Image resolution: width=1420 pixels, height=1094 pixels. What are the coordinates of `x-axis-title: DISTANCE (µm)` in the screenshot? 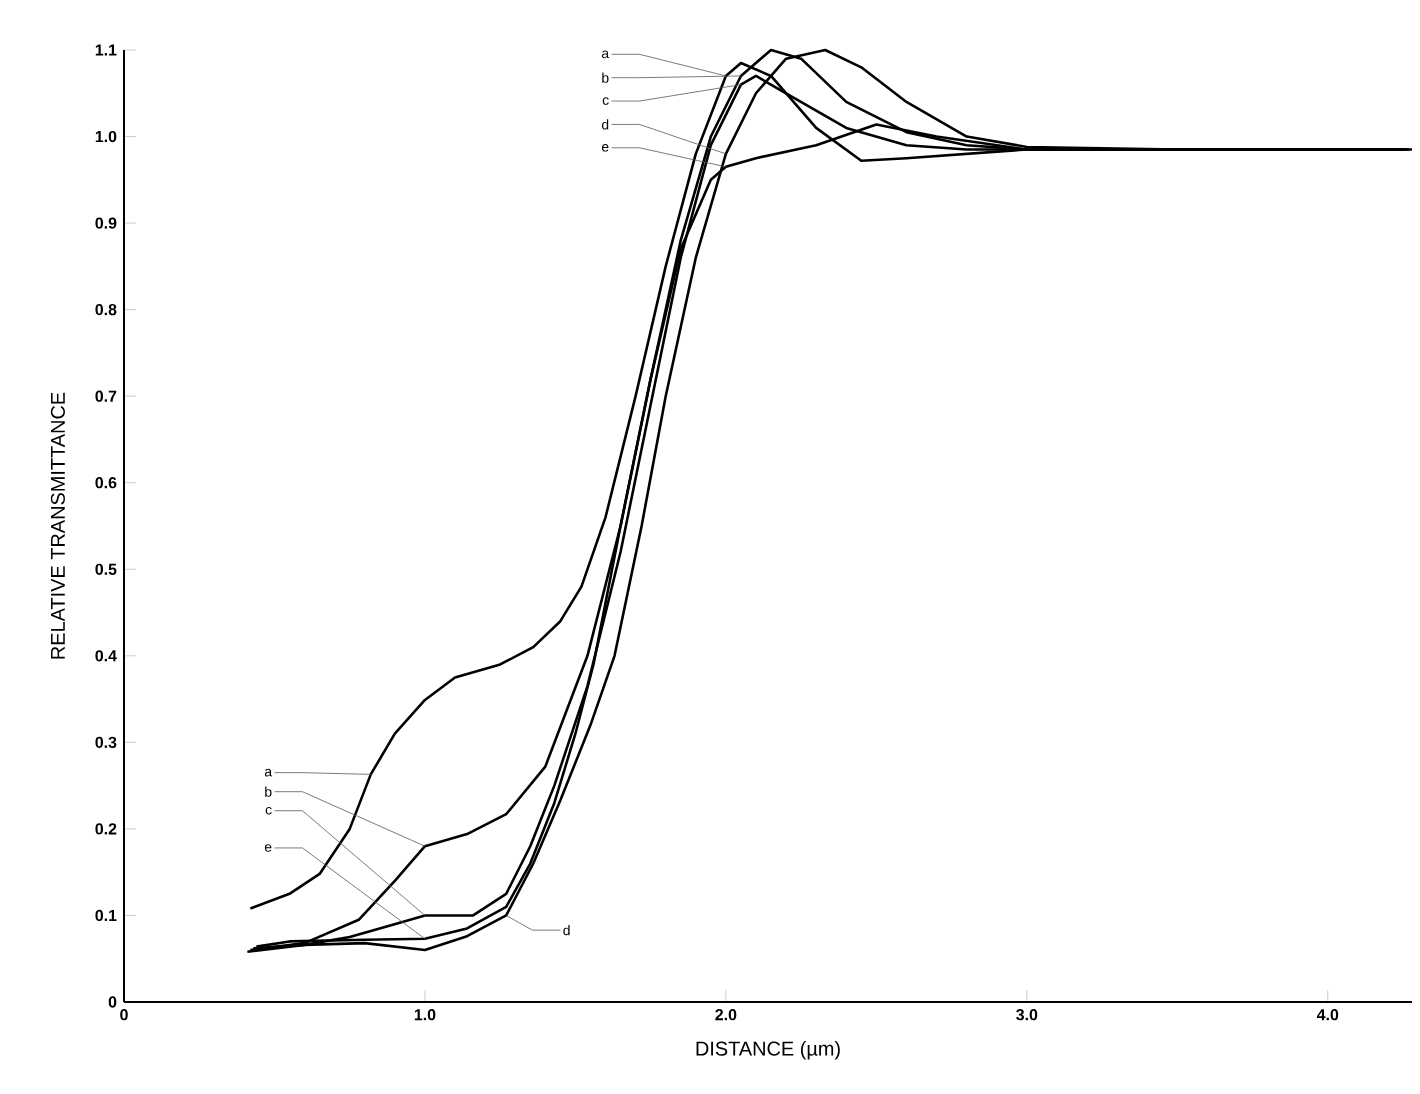 It's located at (768, 1050).